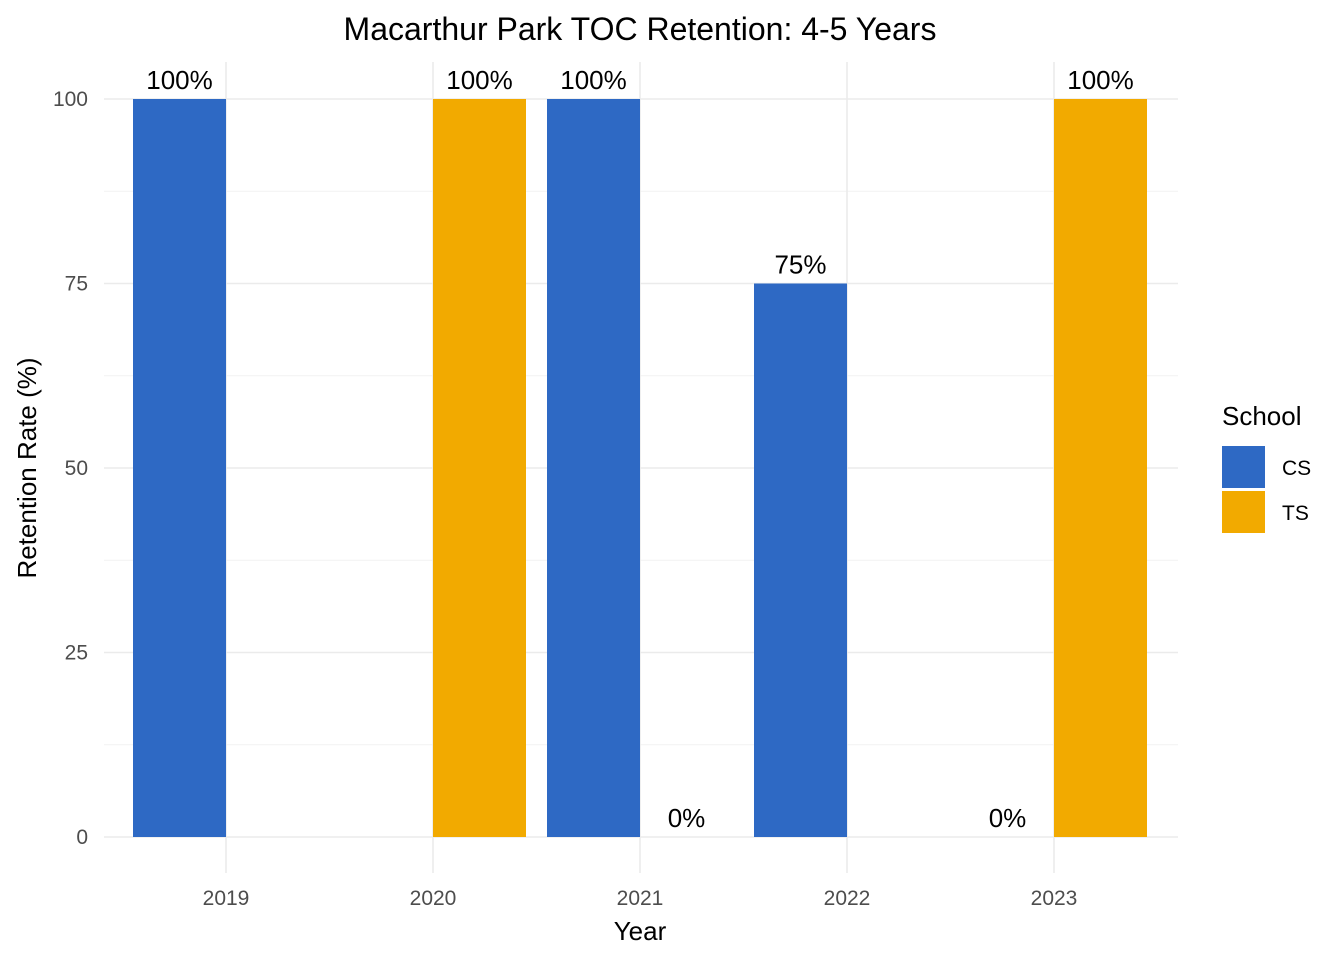  What do you see at coordinates (76, 653) in the screenshot?
I see `y-tick-label: 25` at bounding box center [76, 653].